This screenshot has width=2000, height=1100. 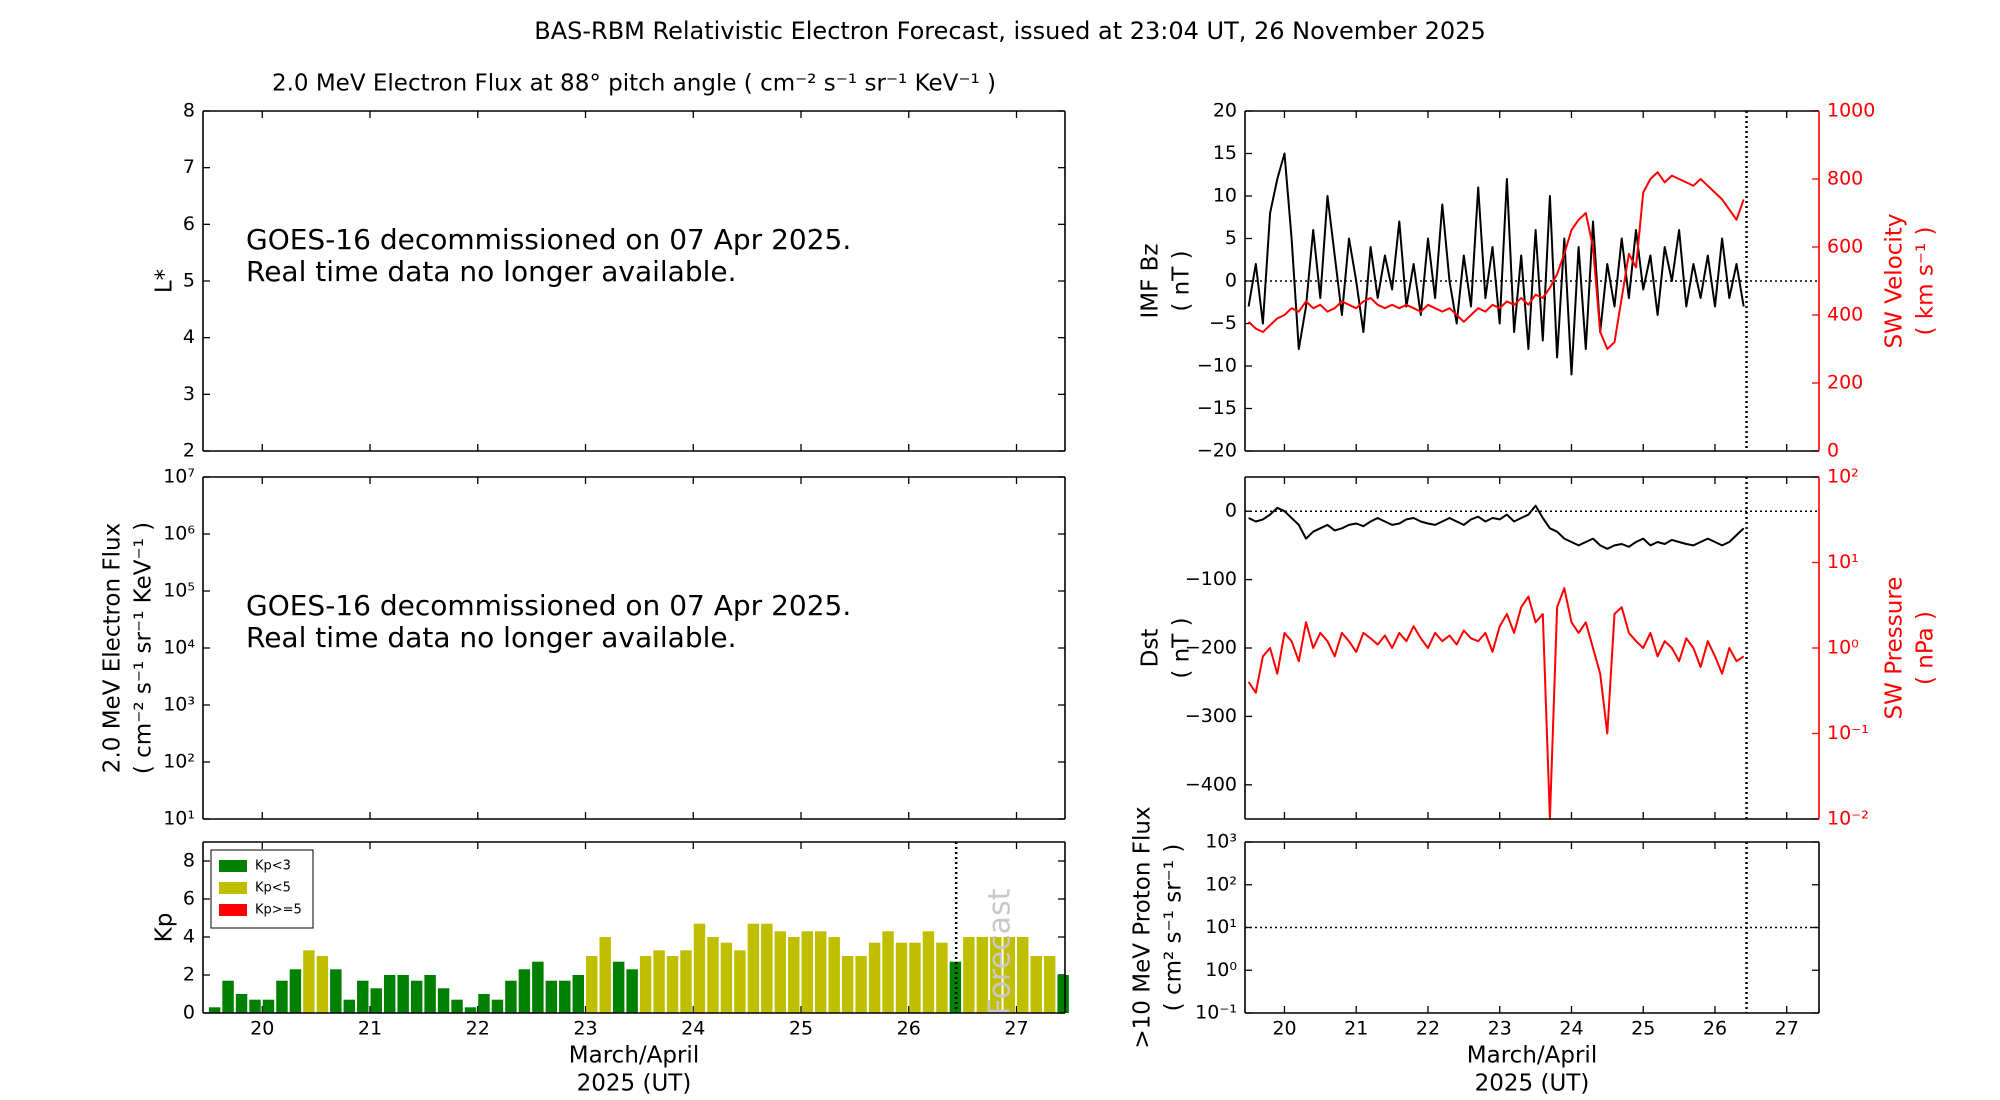 I want to click on x-axis-label: March/April, so click(x=634, y=1056).